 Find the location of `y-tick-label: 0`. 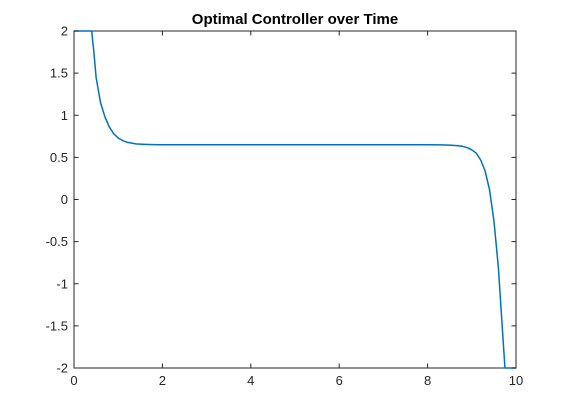

y-tick-label: 0 is located at coordinates (64, 199).